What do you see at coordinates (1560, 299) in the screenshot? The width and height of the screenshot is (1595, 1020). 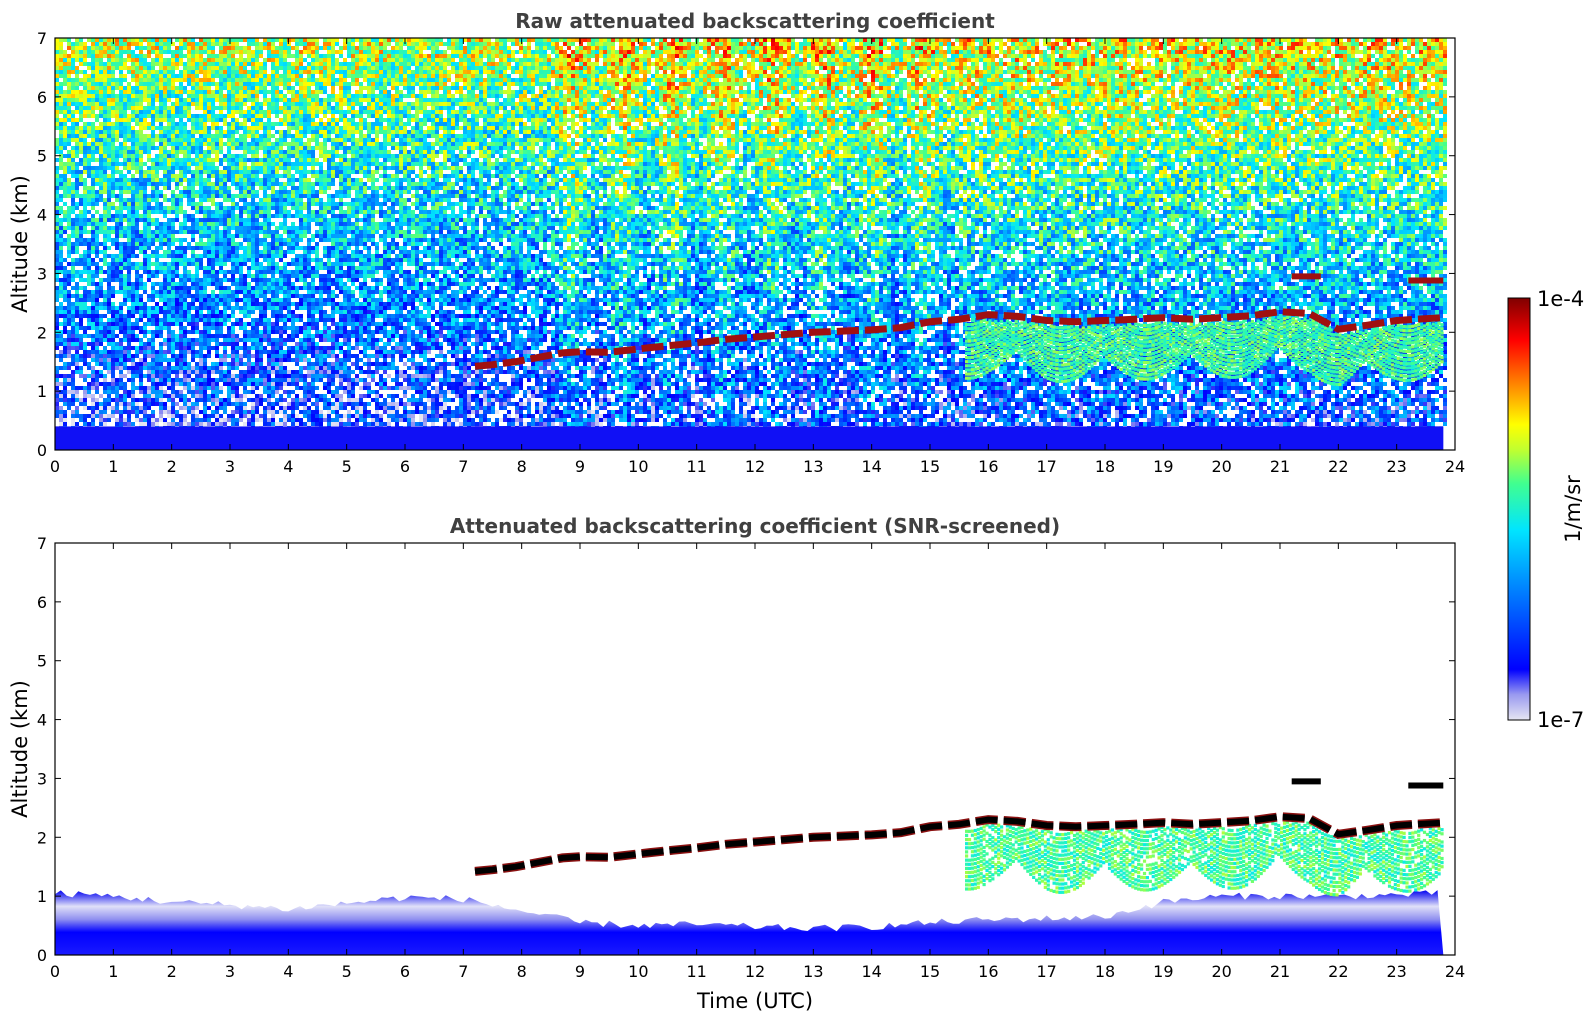 I see `colorbar-max-label: 1e-4` at bounding box center [1560, 299].